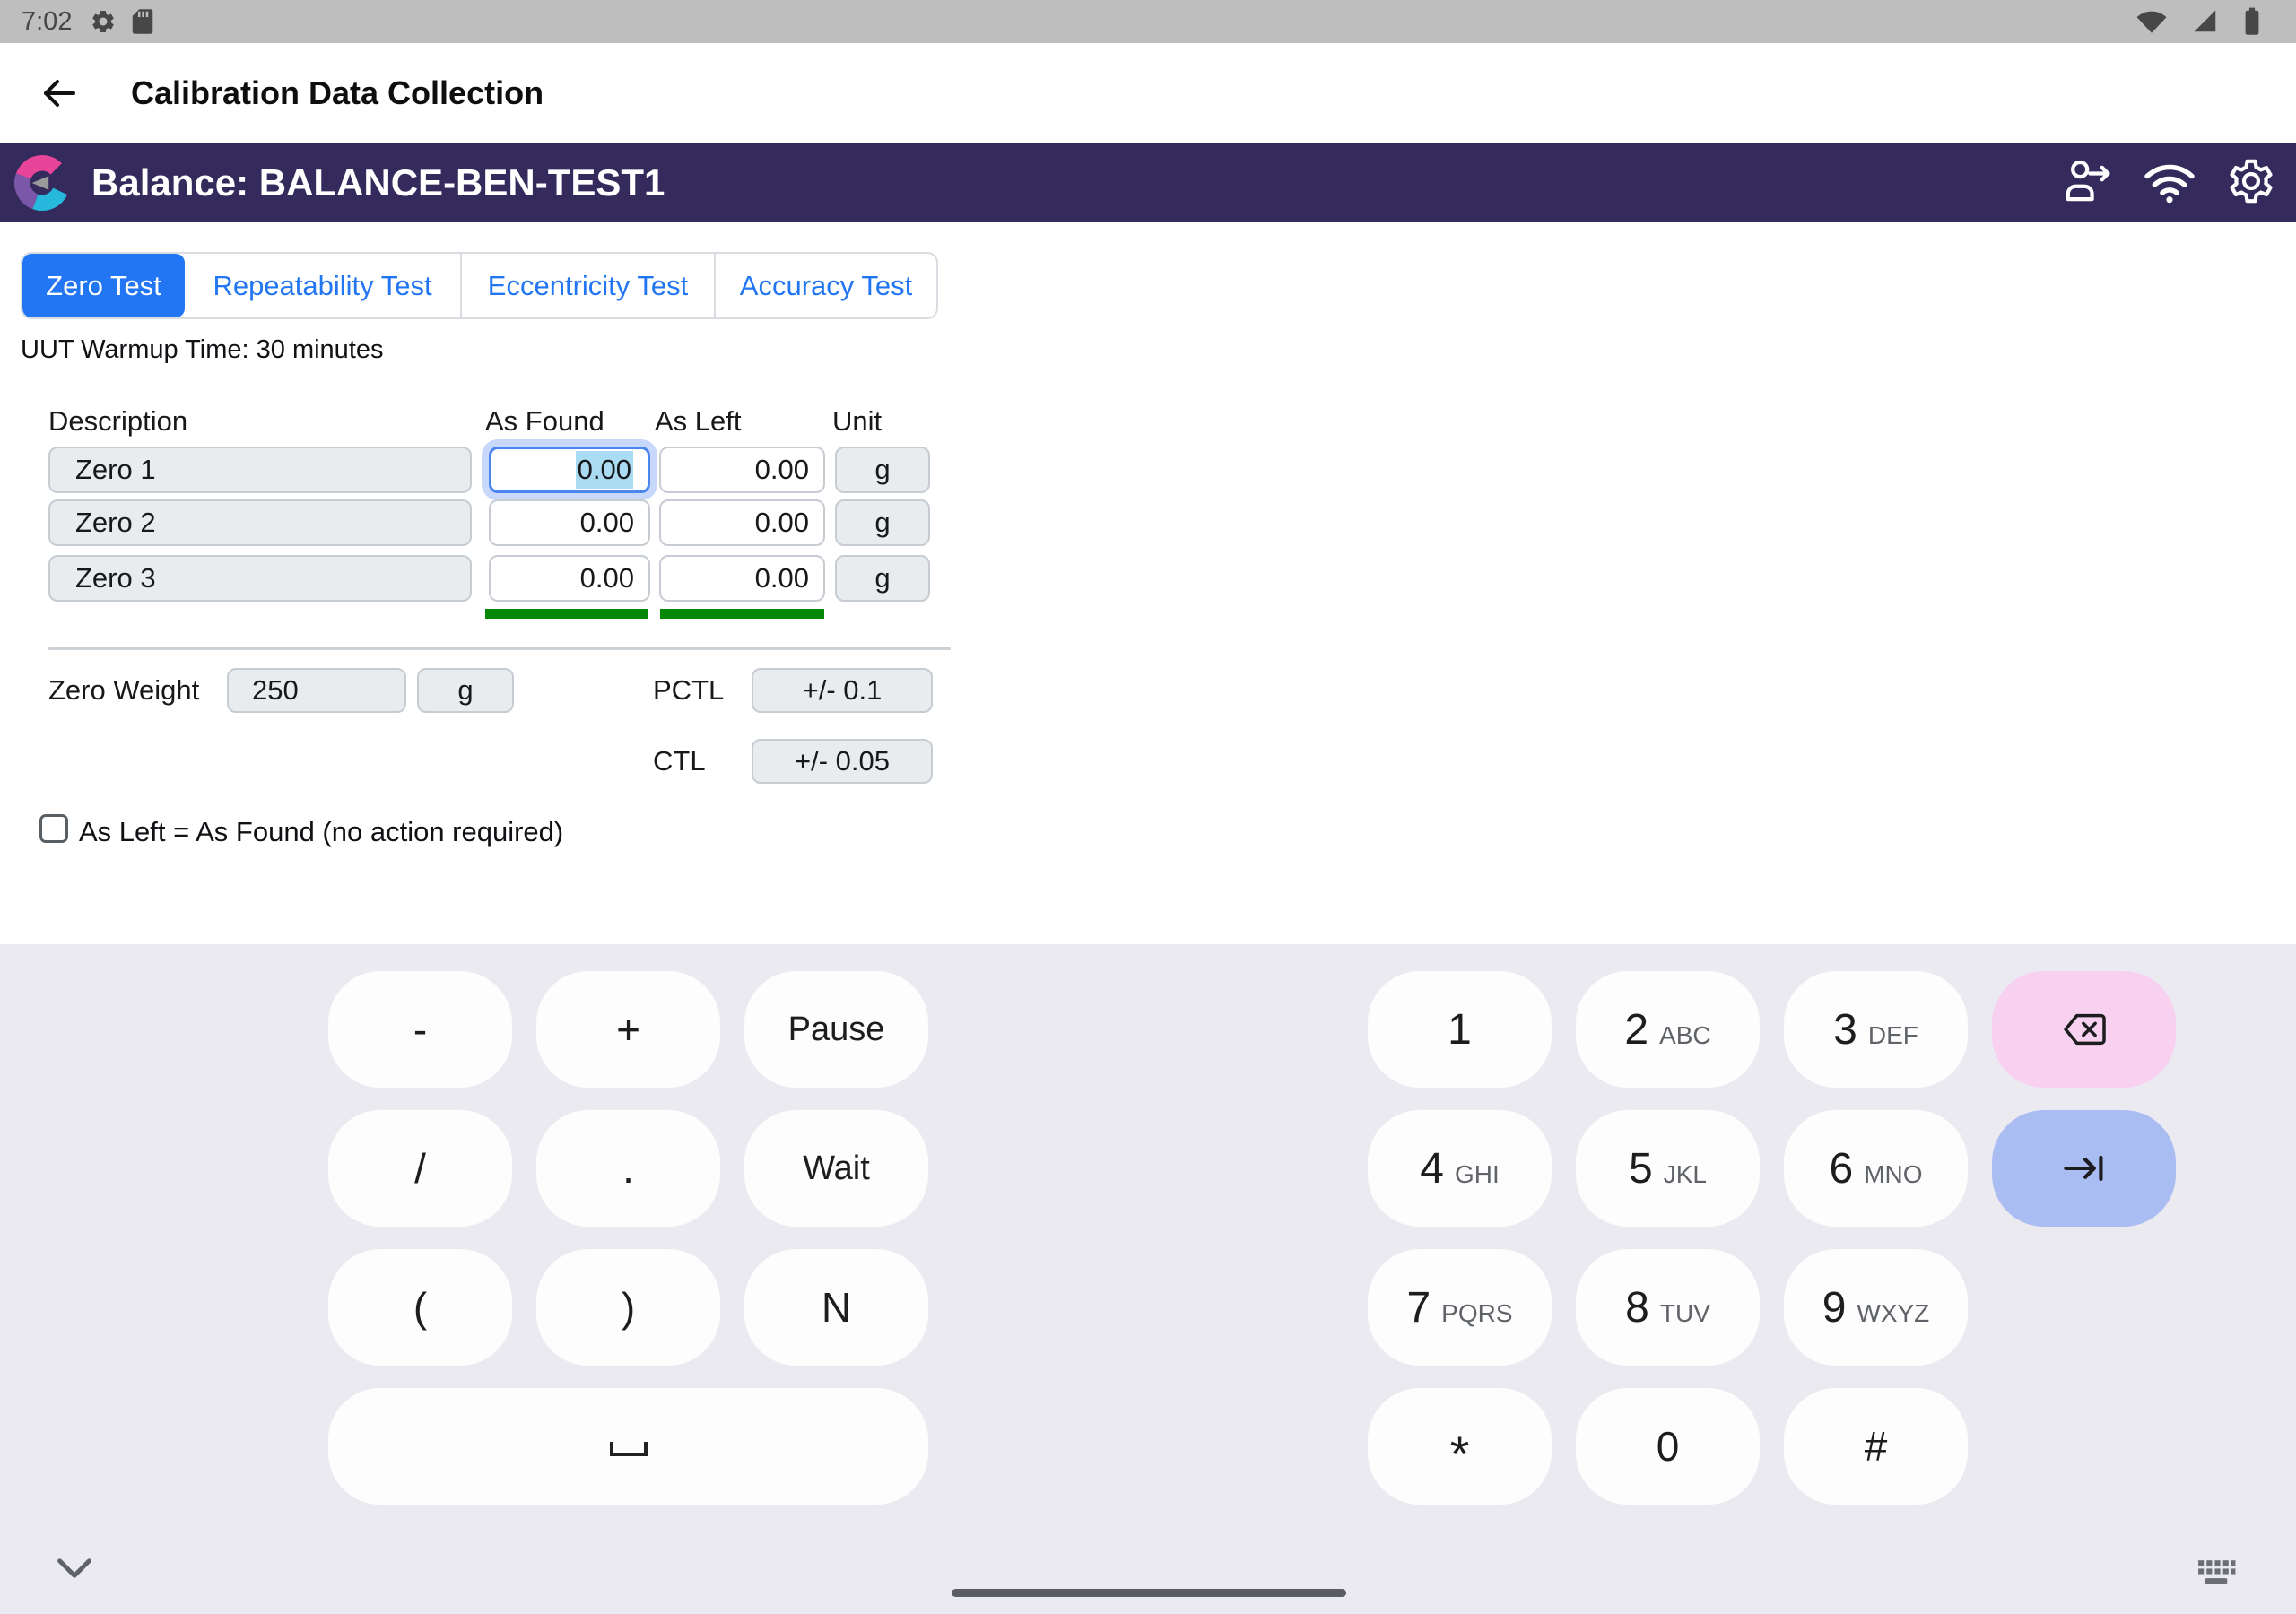  What do you see at coordinates (742, 470) in the screenshot?
I see `as-left-input-zero1: 0.00` at bounding box center [742, 470].